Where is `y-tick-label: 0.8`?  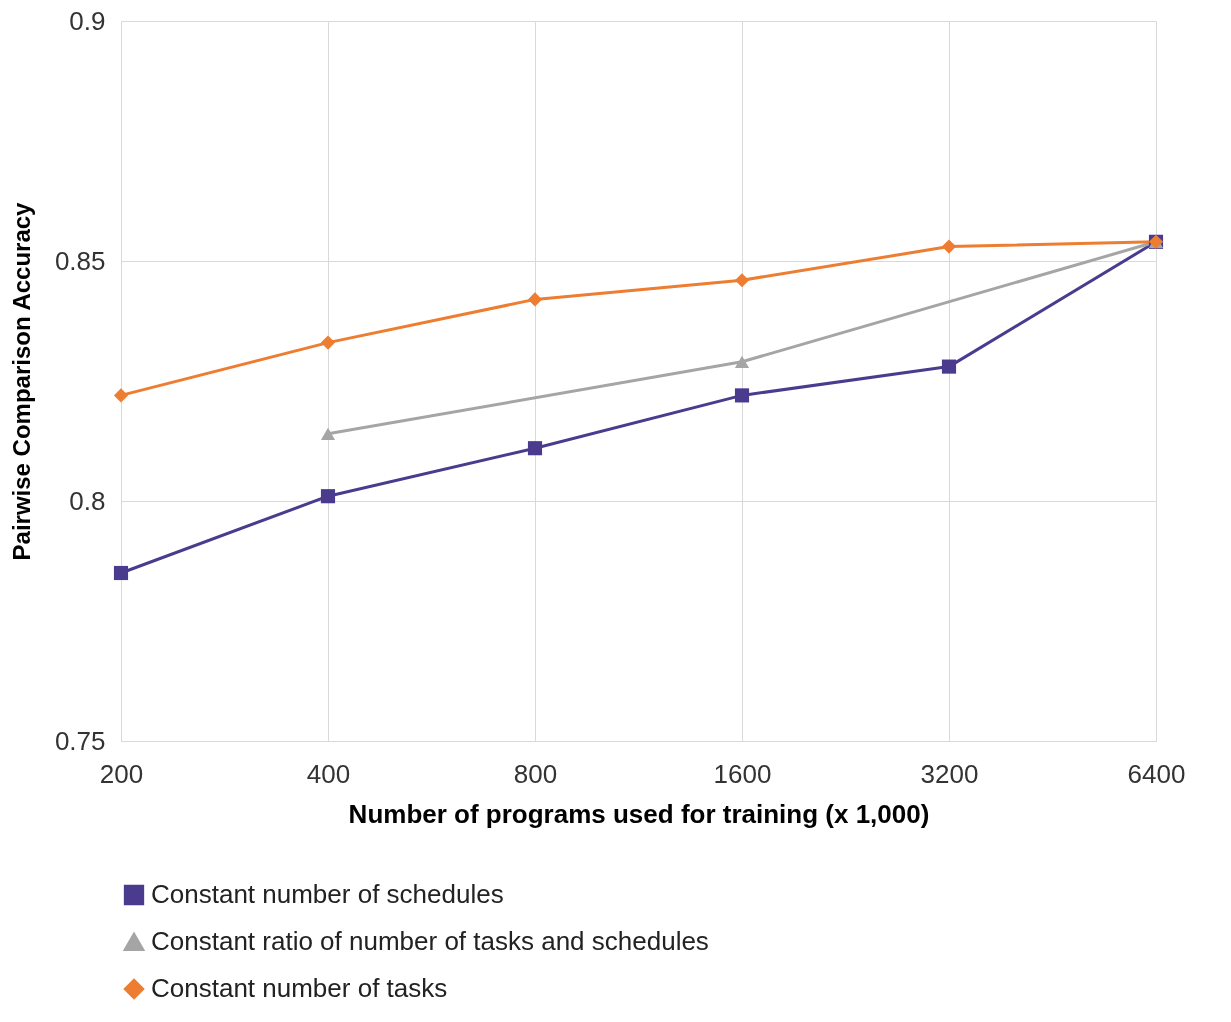 y-tick-label: 0.8 is located at coordinates (87, 500).